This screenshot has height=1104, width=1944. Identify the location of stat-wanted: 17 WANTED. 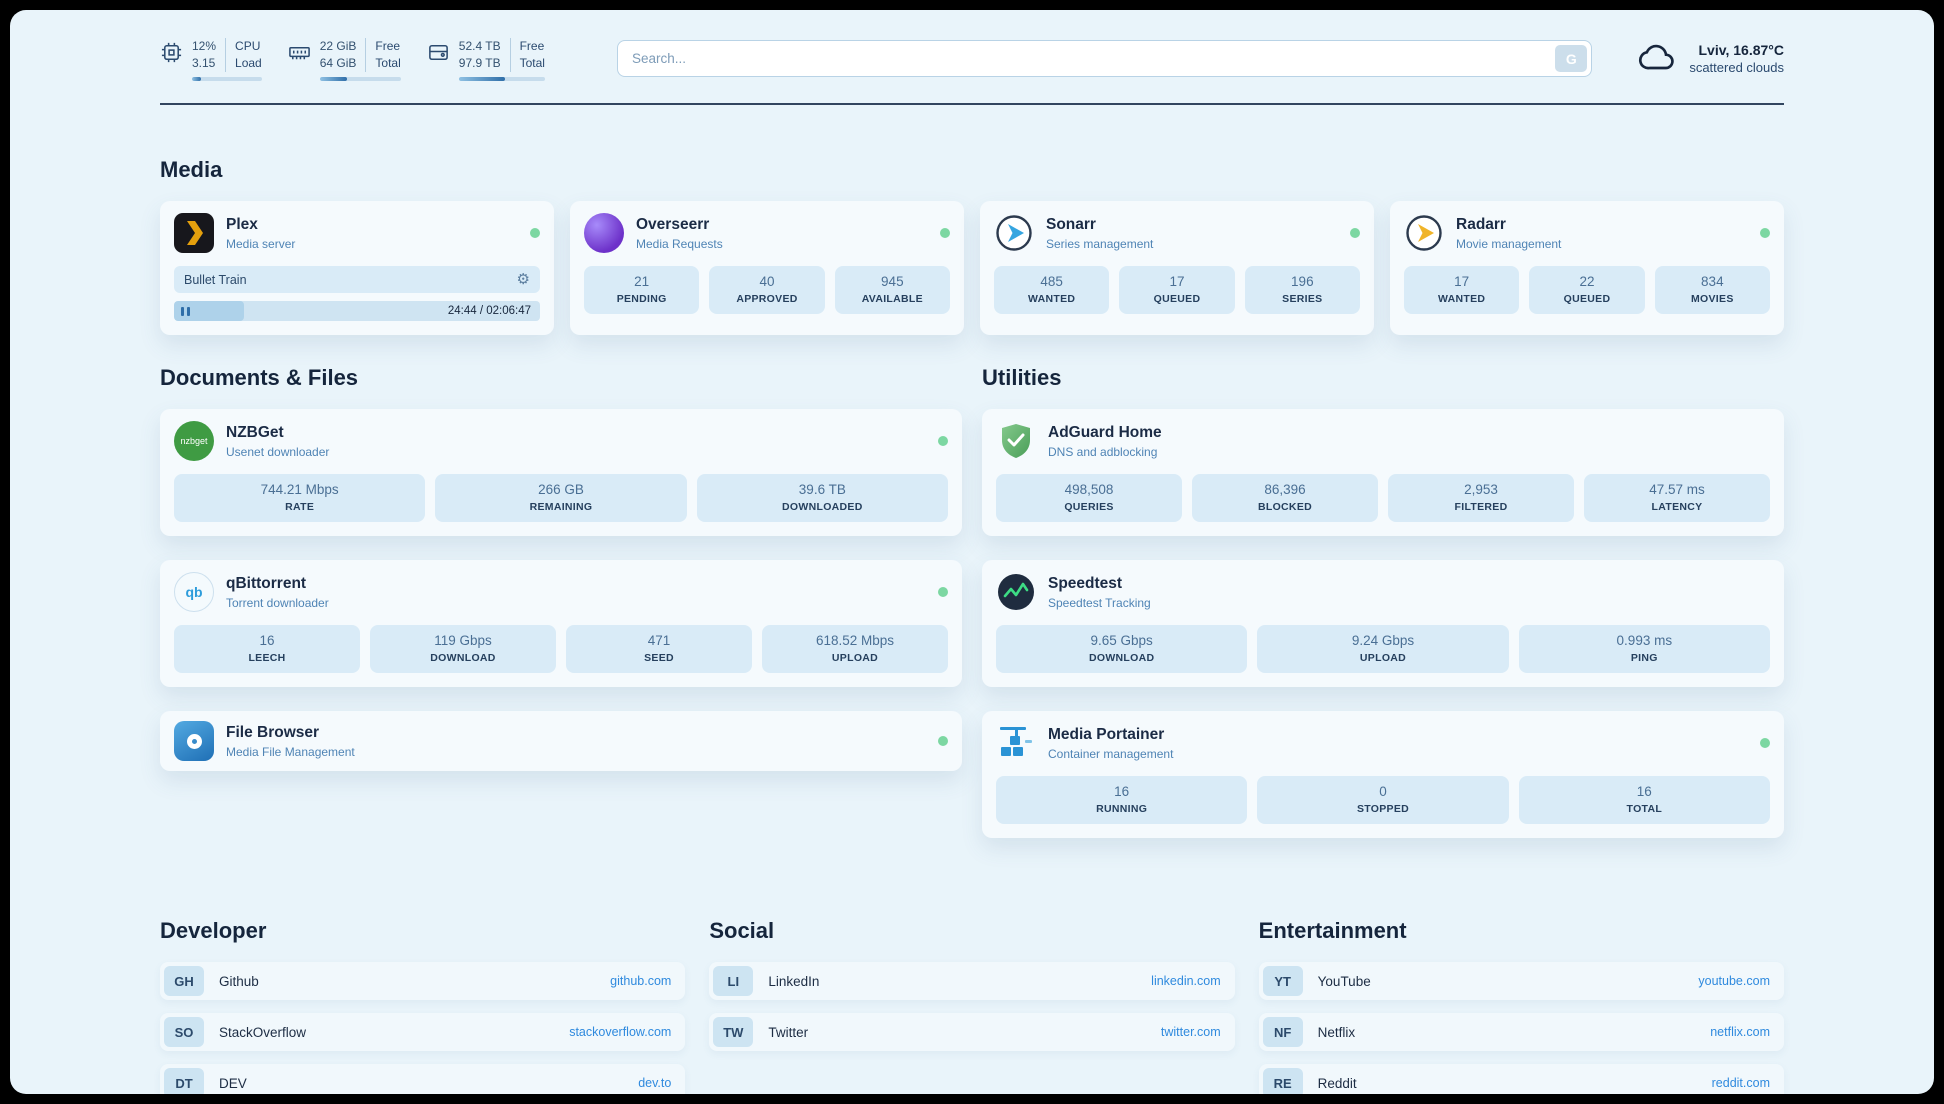
(1462, 290).